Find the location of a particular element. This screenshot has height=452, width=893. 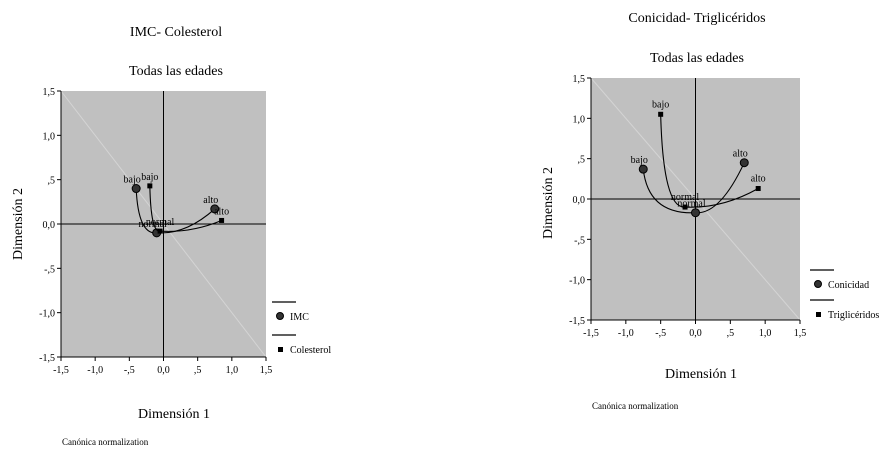

legend-label: IMC is located at coordinates (299, 317).